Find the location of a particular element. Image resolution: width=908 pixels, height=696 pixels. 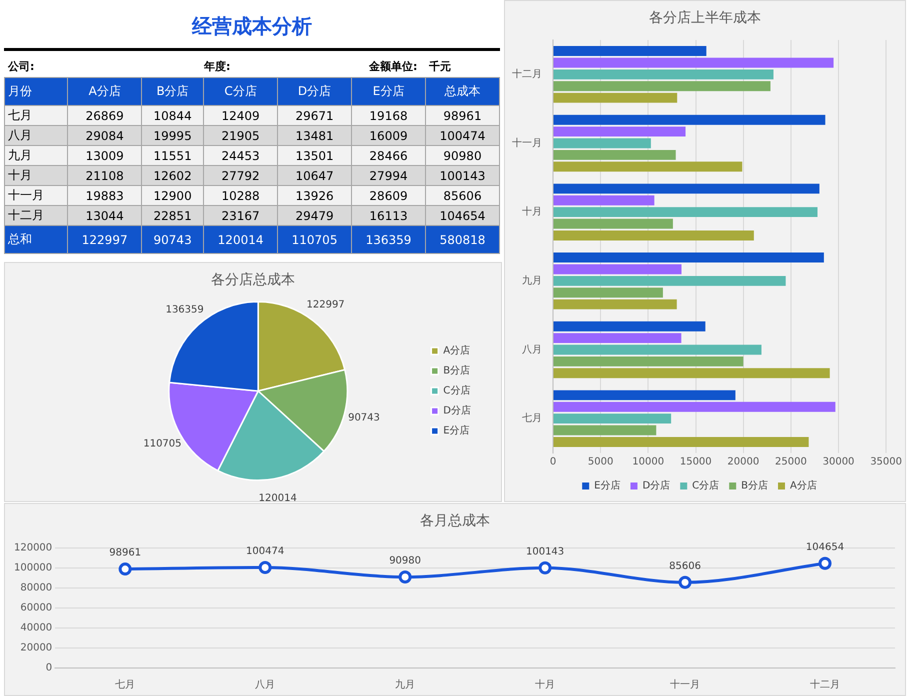

series-label: D分店 is located at coordinates (315, 92).